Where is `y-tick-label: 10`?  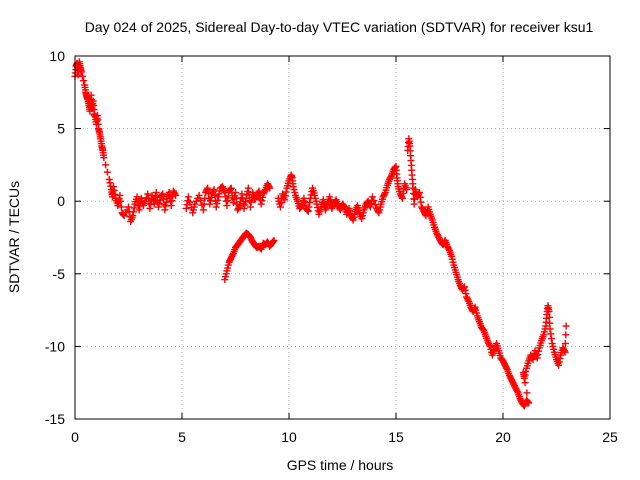 y-tick-label: 10 is located at coordinates (57, 56).